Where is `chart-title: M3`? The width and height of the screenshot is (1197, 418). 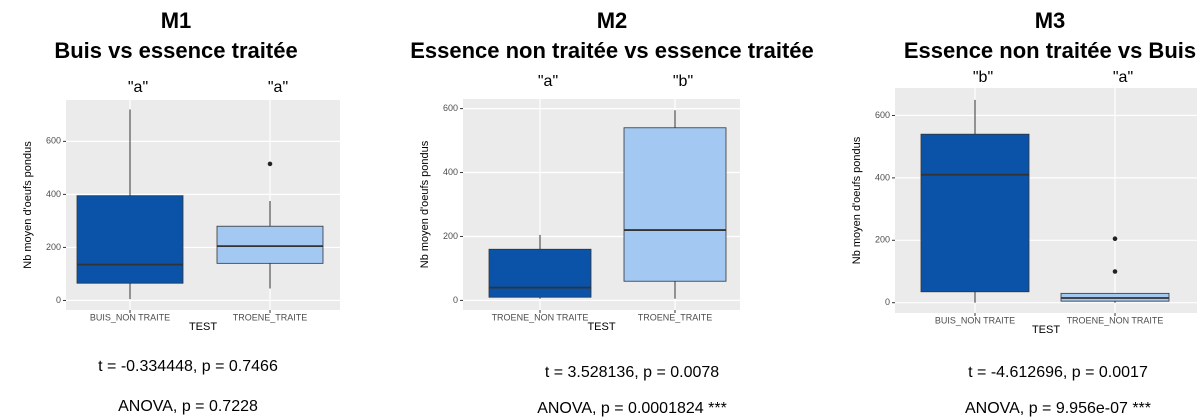
chart-title: M3 is located at coordinates (1050, 20).